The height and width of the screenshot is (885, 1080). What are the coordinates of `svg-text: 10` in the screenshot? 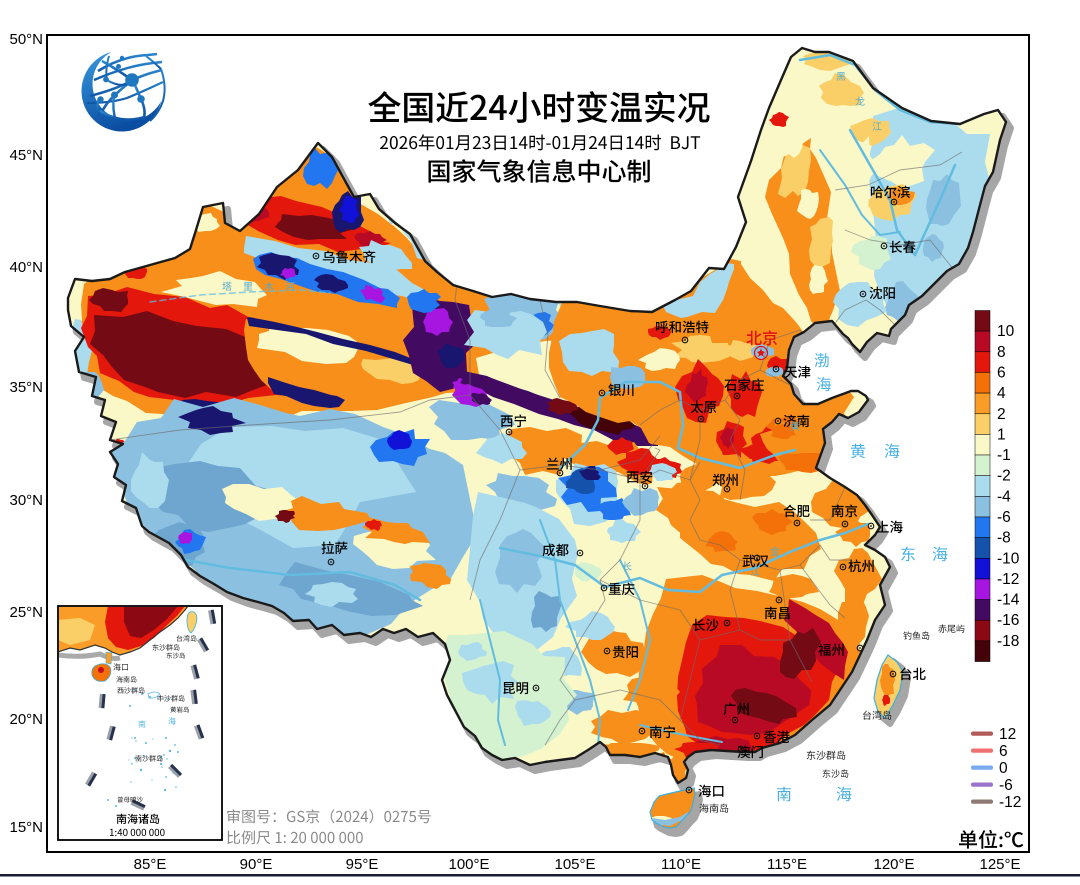 It's located at (1006, 331).